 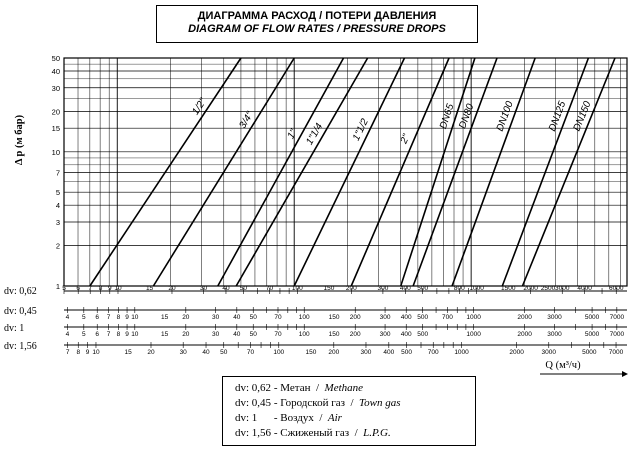 What do you see at coordinates (20, 311) in the screenshot?
I see `flow-scale-name: dv: 0,45` at bounding box center [20, 311].